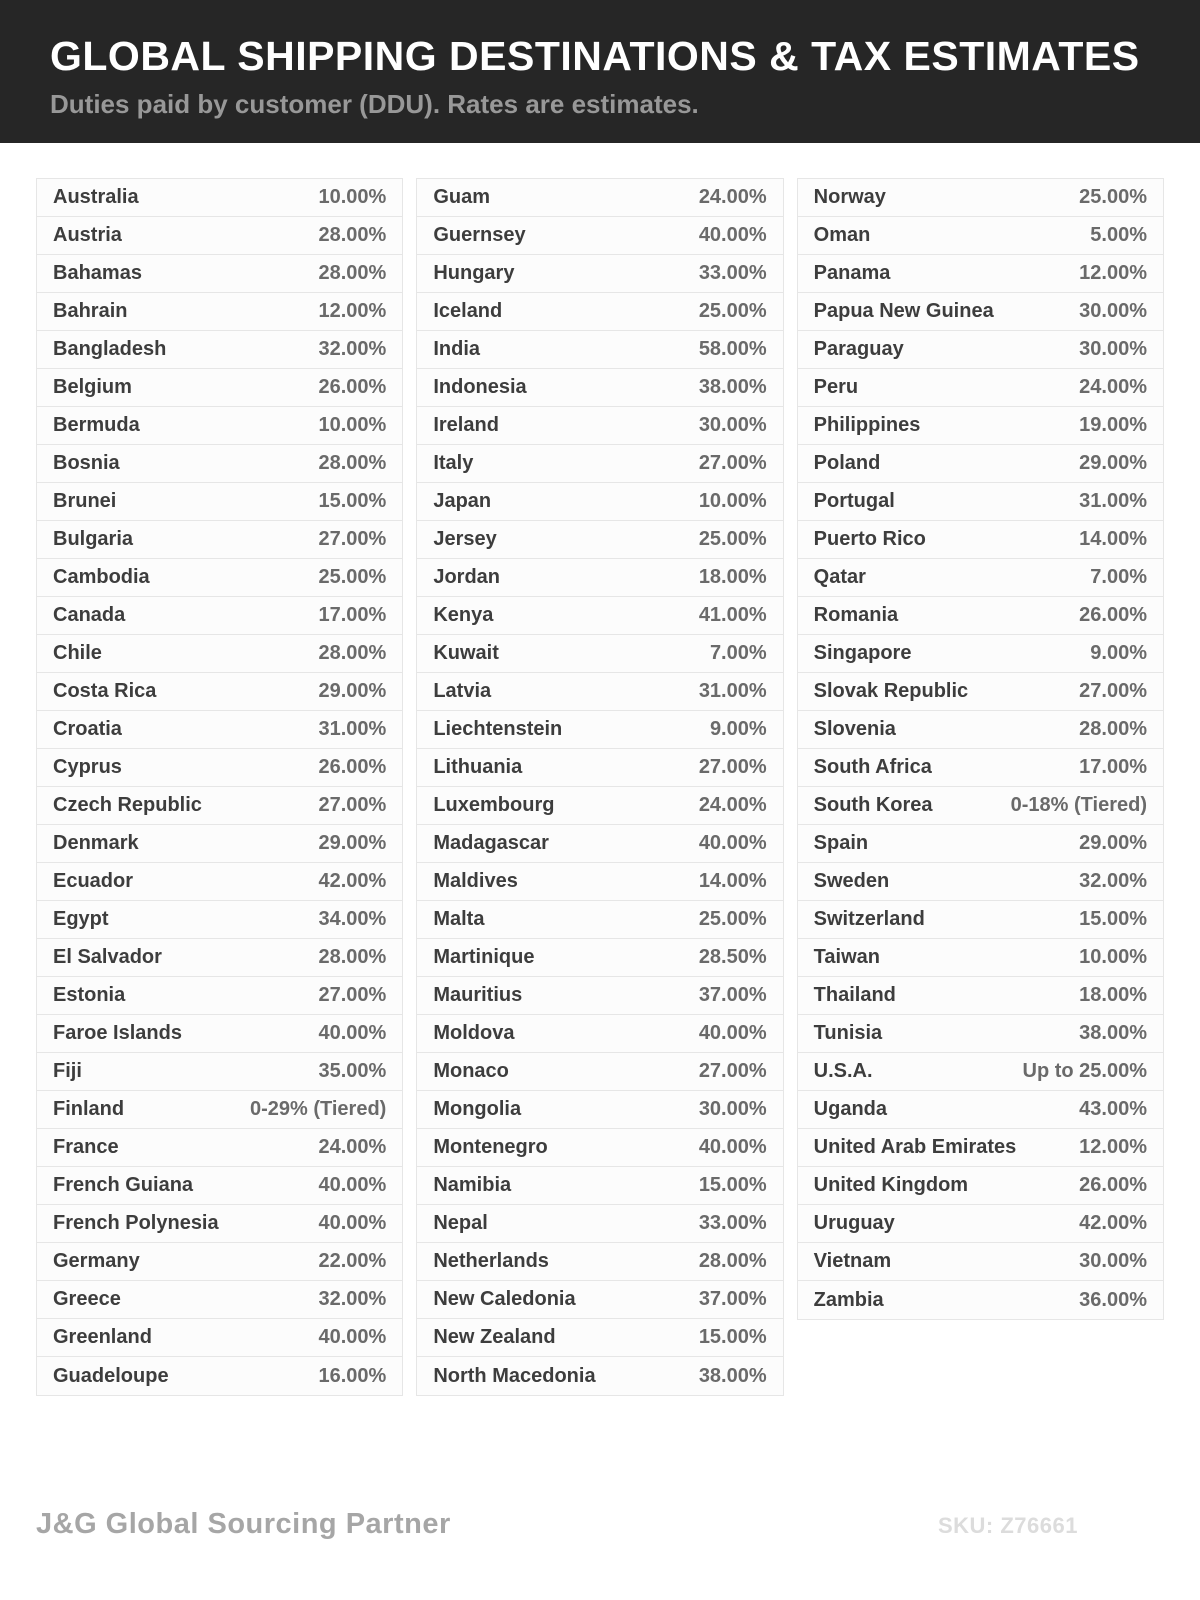 This screenshot has width=1200, height=1600. I want to click on rate-value: 28.50%, so click(732, 957).